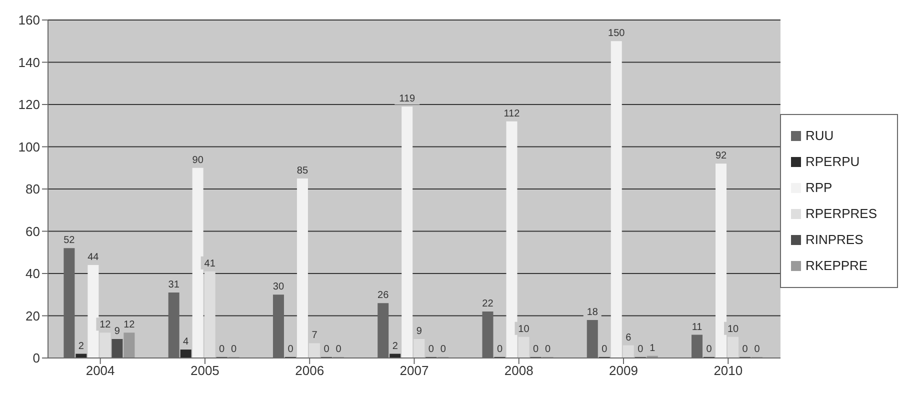 Image resolution: width=917 pixels, height=402 pixels. What do you see at coordinates (832, 161) in the screenshot?
I see `legend-label: RPERPU` at bounding box center [832, 161].